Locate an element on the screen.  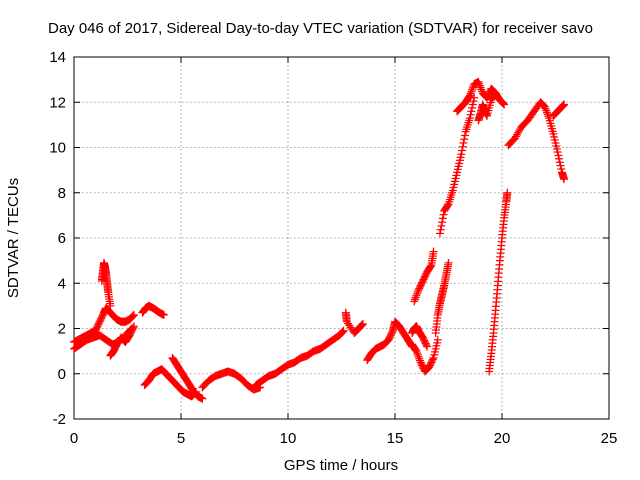
series-sat-k is located at coordinates (390, 341).